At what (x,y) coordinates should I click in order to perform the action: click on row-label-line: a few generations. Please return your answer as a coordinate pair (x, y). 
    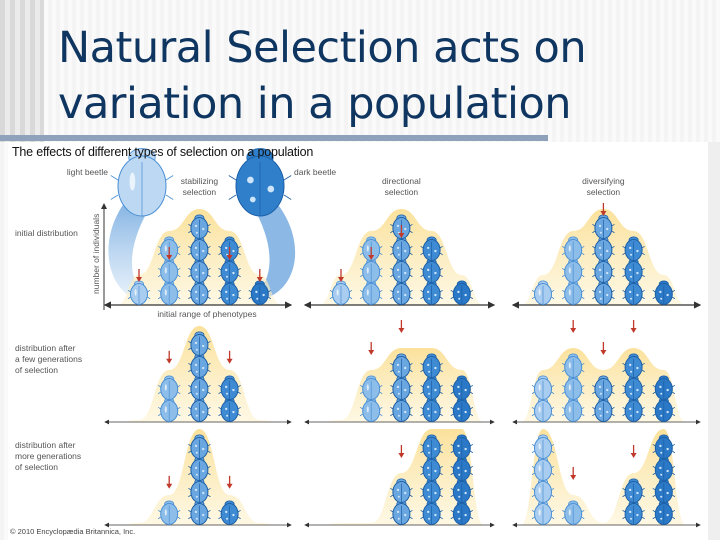
    Looking at the image, I should click on (49, 359).